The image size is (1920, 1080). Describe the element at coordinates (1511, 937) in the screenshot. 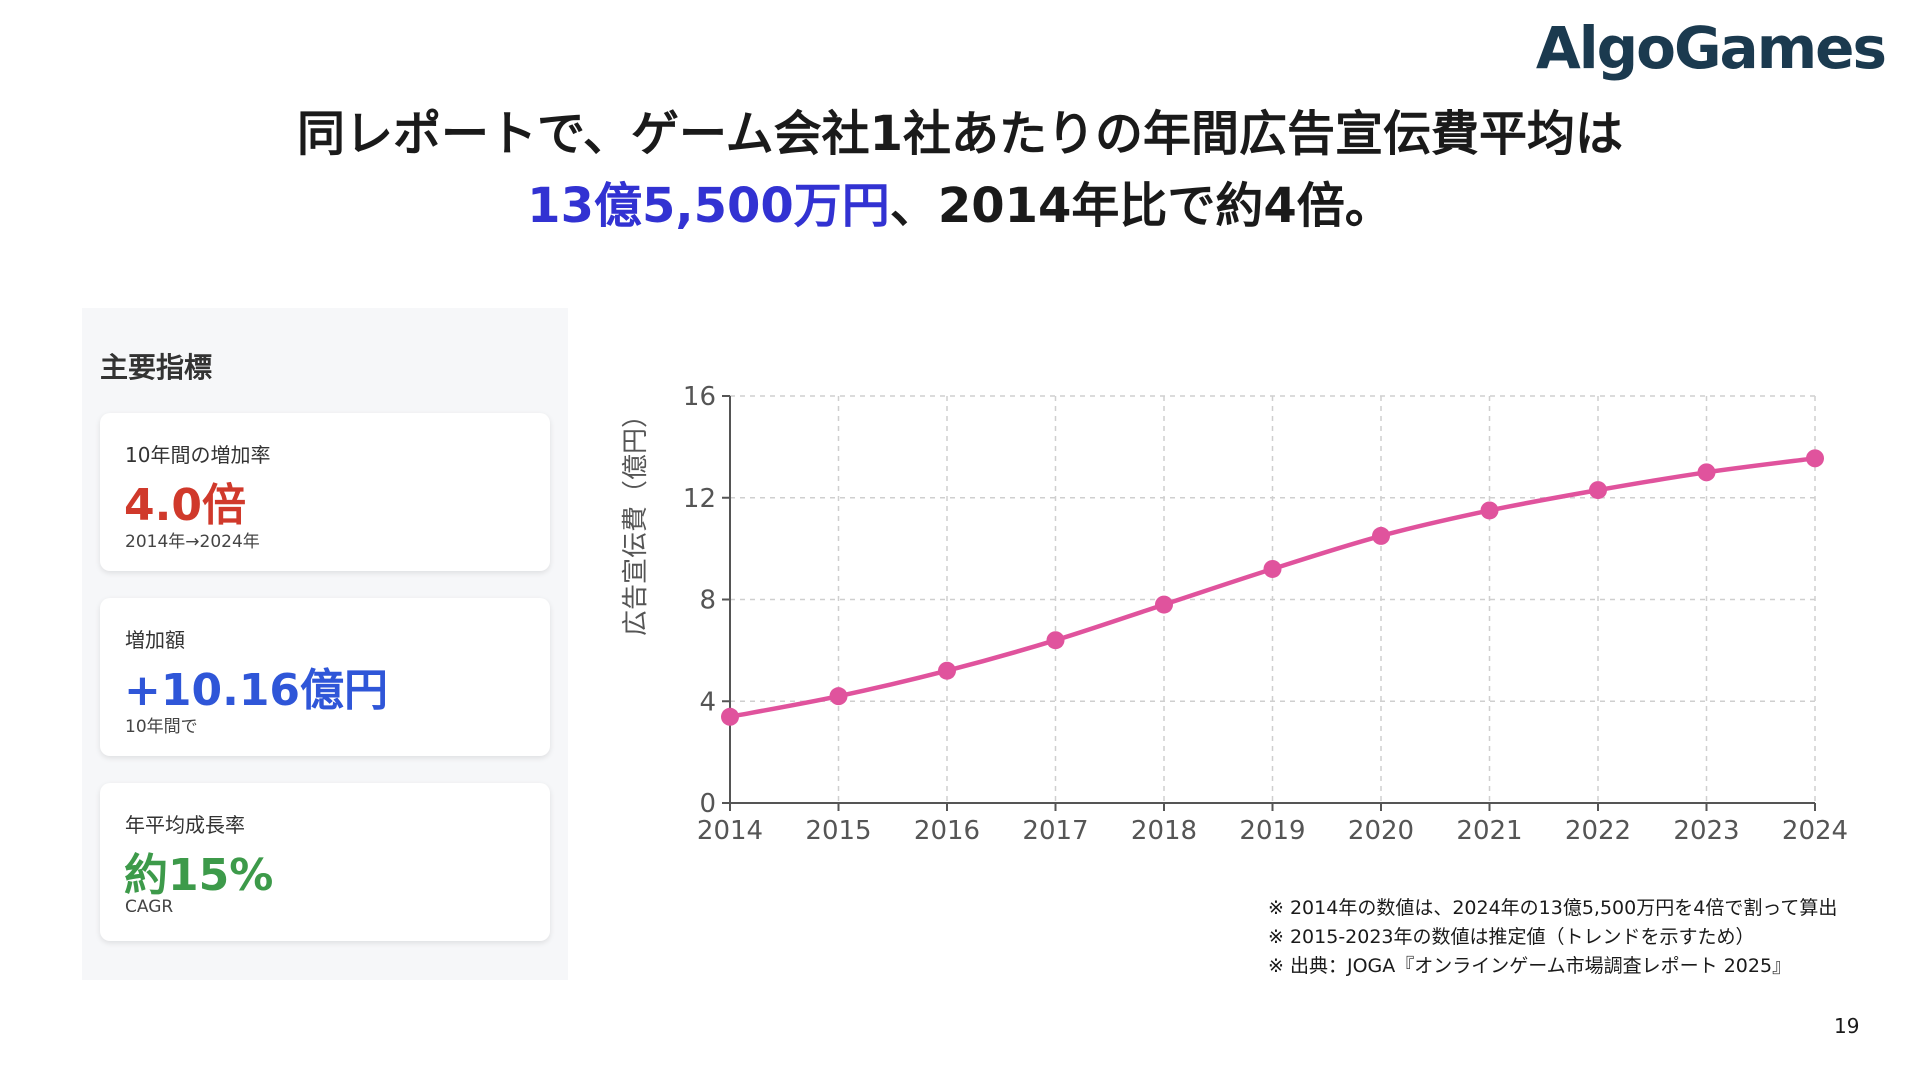

I see `footnote: ※ 2015-2023年の数値は推定値（トレンドを示すため）` at that location.